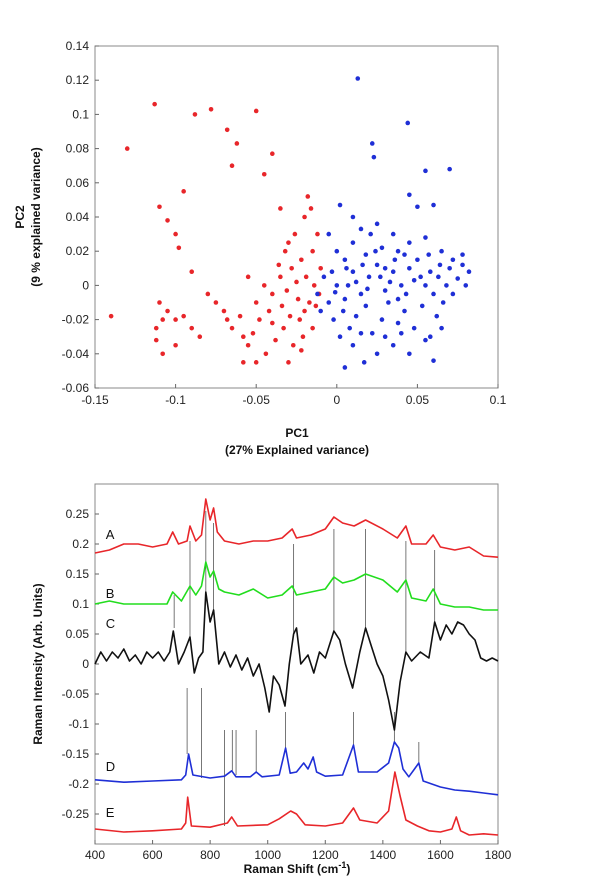  What do you see at coordinates (296, 768) in the screenshot?
I see `raman-series-line-d` at bounding box center [296, 768].